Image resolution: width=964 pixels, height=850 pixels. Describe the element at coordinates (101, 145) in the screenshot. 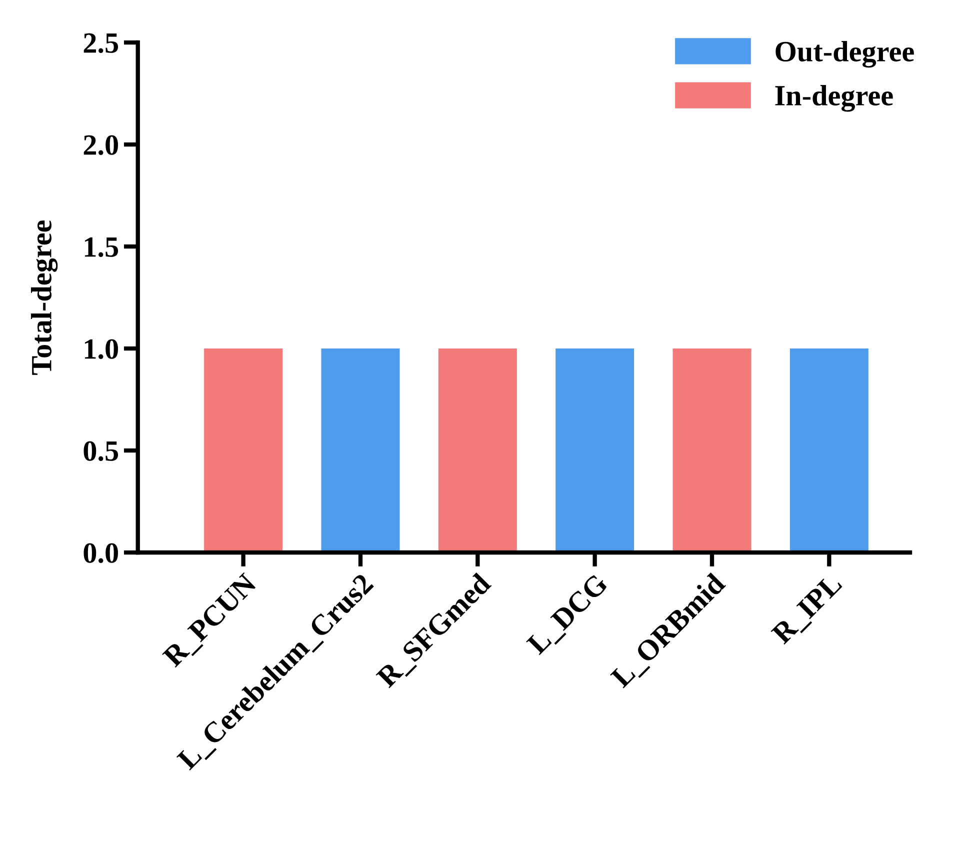

I see `y-tick-label: 2.0` at that location.